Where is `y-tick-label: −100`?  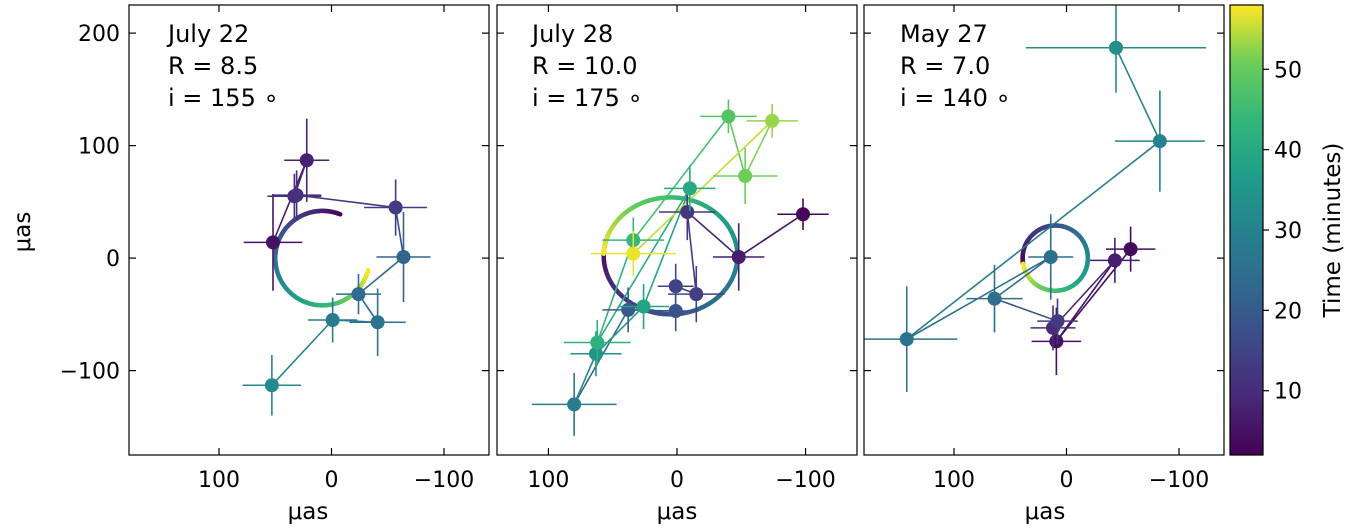 y-tick-label: −100 is located at coordinates (90, 372).